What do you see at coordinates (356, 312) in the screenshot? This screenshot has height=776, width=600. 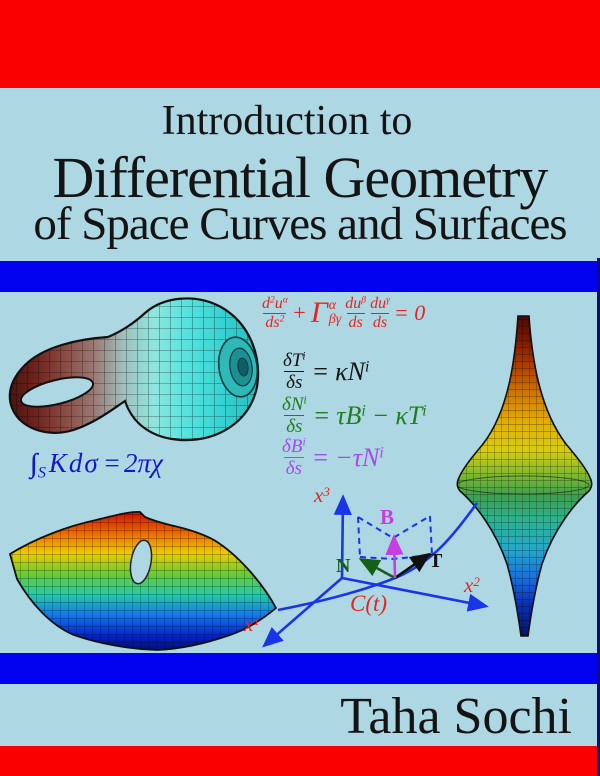 I see `fraction: duβ ds` at bounding box center [356, 312].